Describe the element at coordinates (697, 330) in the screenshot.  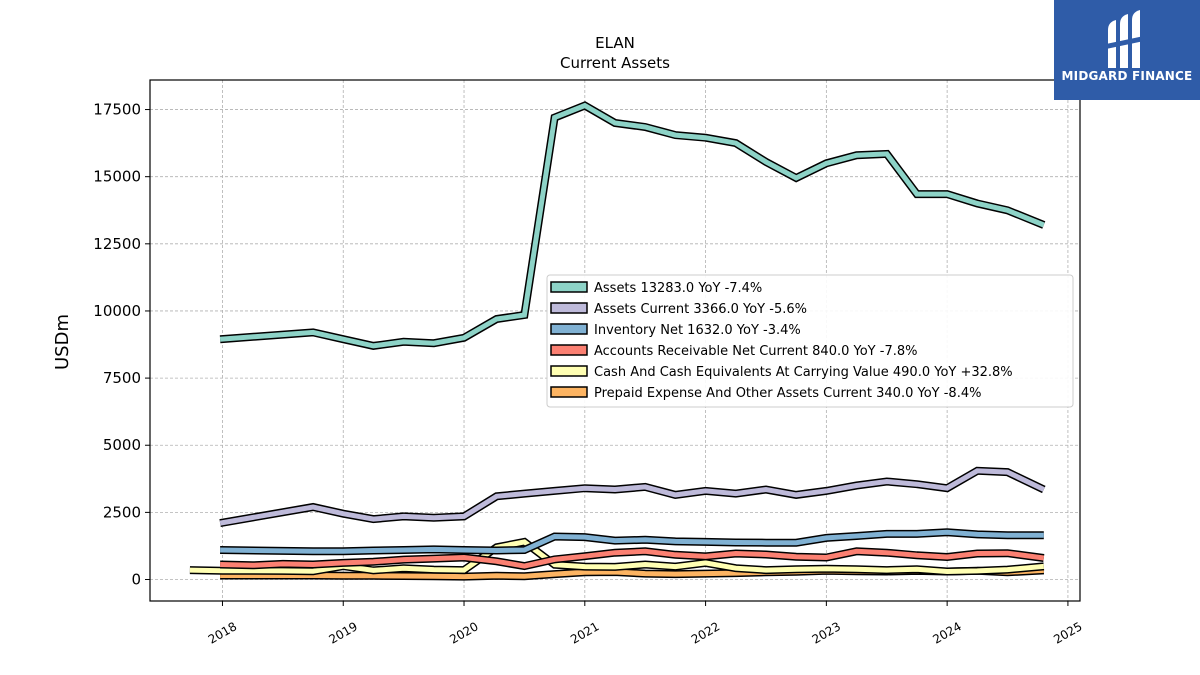
I see `legend-label-2: Inventory Net 1632.0 YoY -3.4%` at that location.